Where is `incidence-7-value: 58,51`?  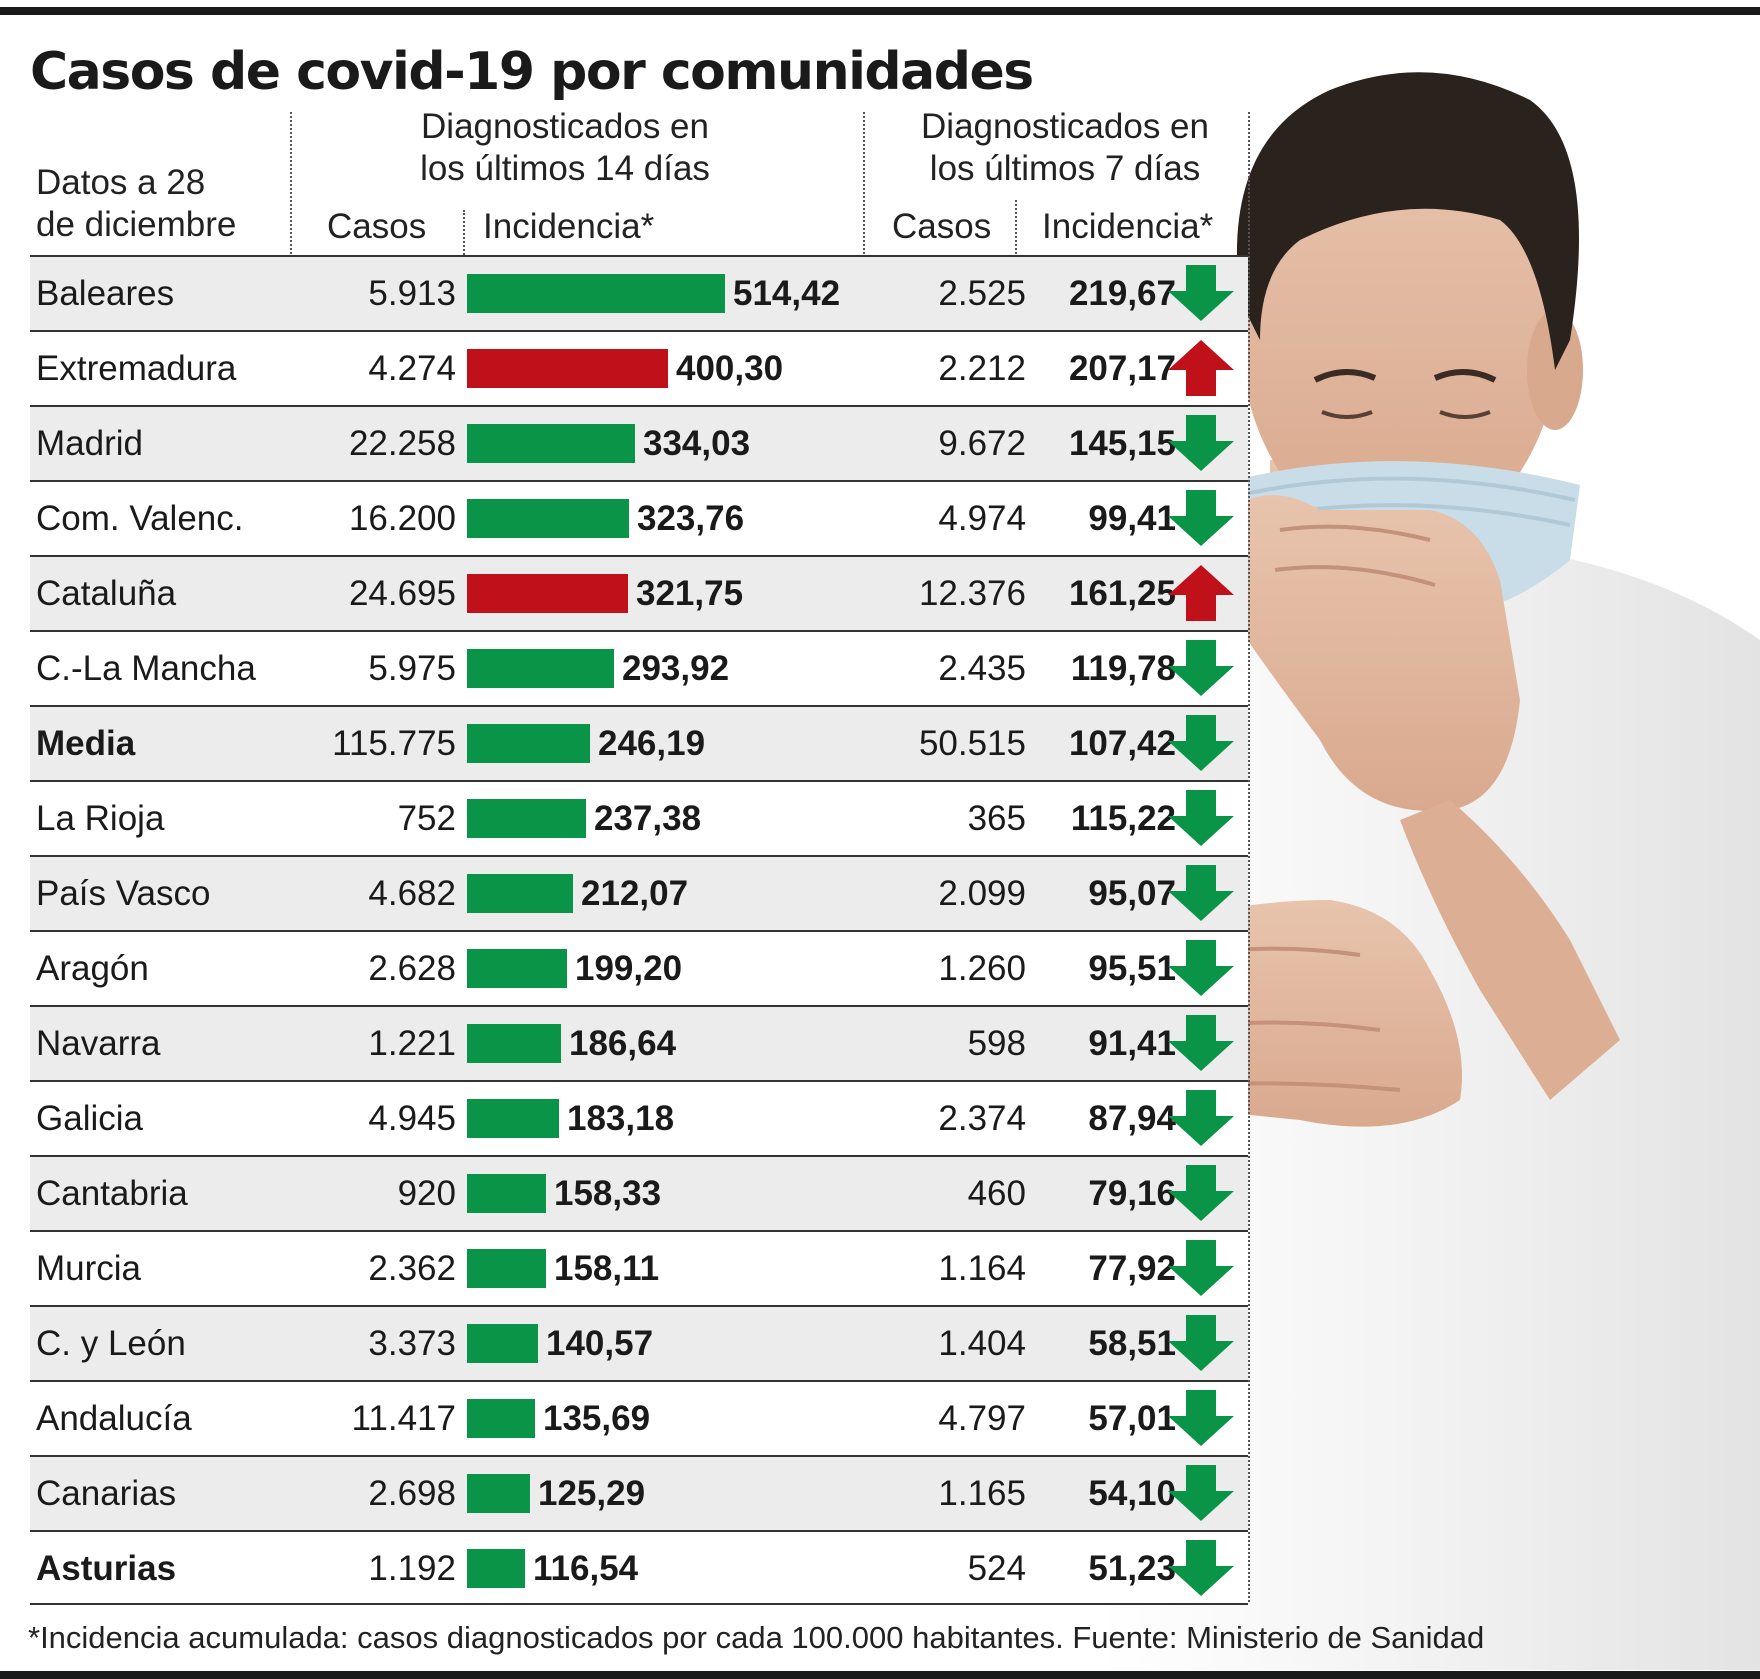 incidence-7-value: 58,51 is located at coordinates (1132, 1343).